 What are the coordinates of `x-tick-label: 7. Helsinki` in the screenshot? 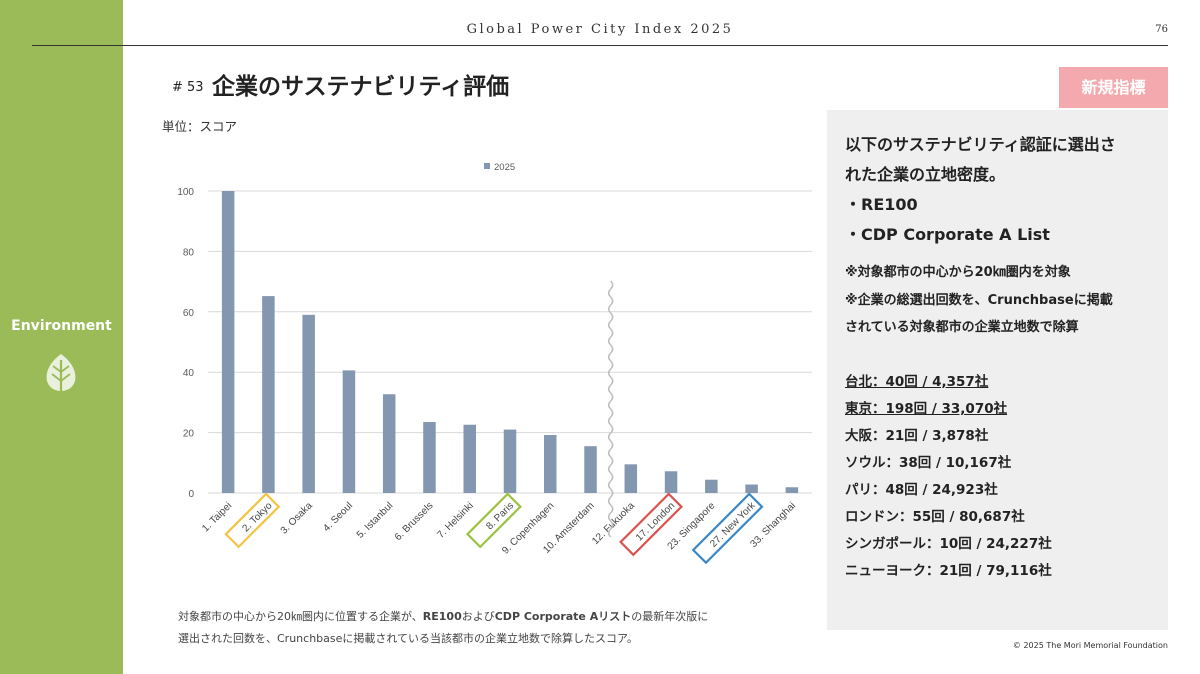 It's located at (455, 520).